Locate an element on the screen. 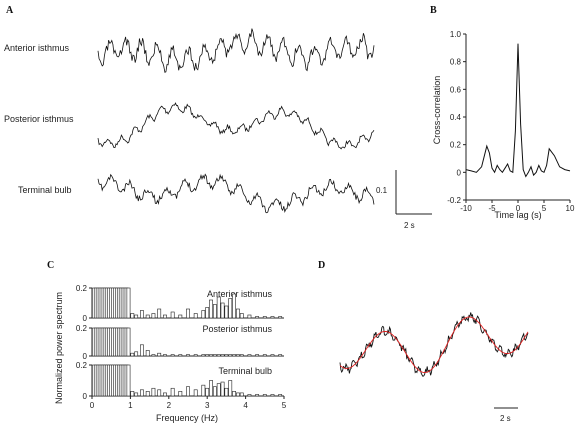 The image size is (576, 436). panel-letter-c: C is located at coordinates (50, 265).